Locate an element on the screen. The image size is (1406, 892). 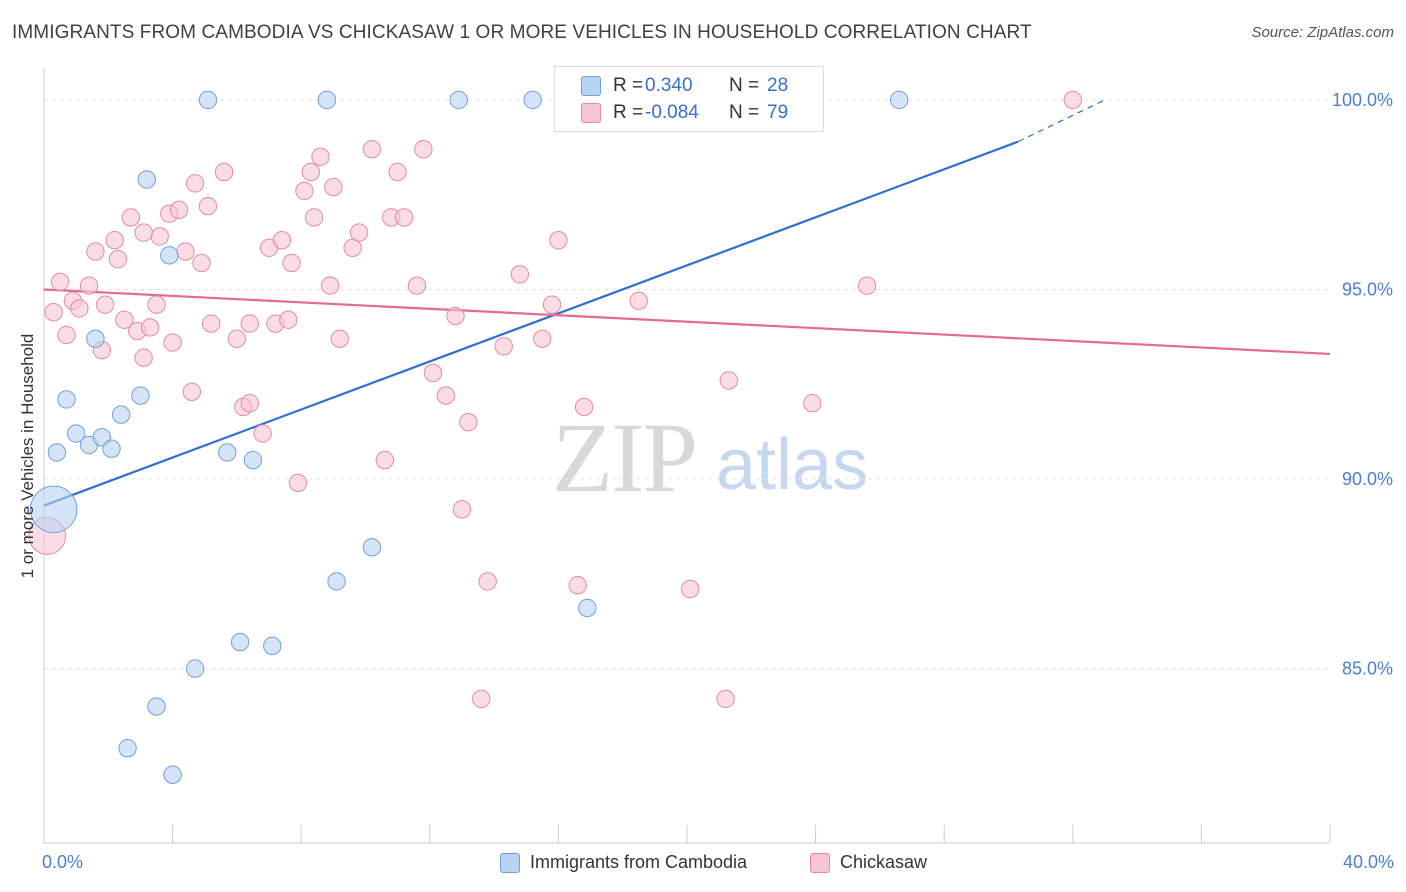
chart-source: Source: ZipAtlas.com is located at coordinates (1322, 32).